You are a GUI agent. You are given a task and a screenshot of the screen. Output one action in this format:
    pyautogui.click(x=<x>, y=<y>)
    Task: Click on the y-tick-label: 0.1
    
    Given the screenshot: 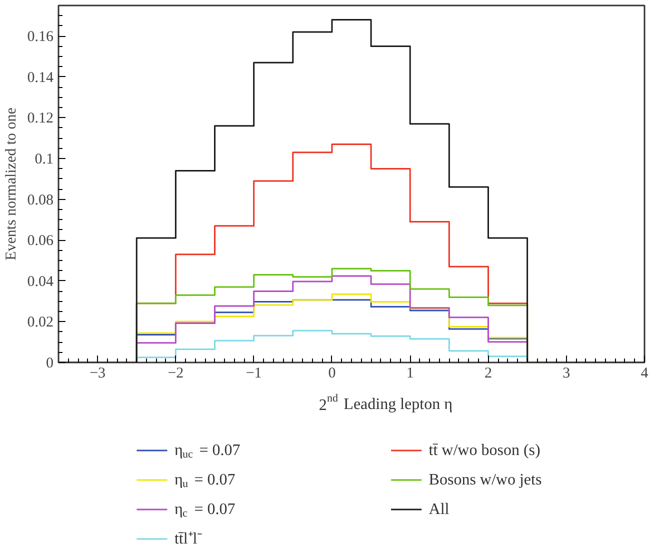 What is the action you would take?
    pyautogui.click(x=44, y=160)
    